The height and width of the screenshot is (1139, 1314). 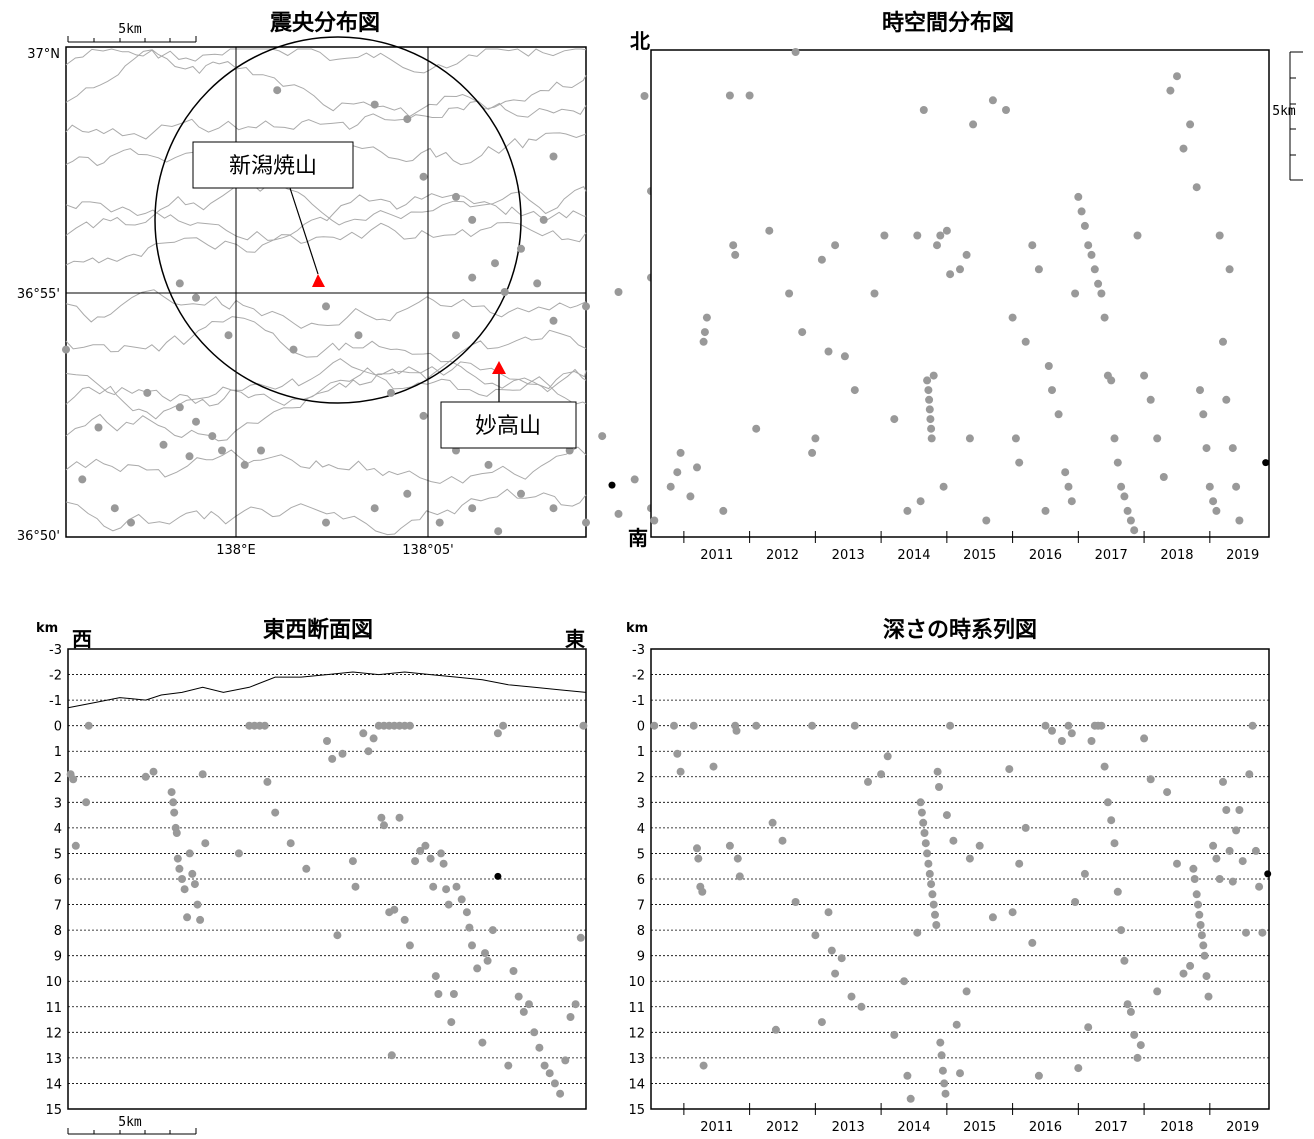 What do you see at coordinates (427, 550) in the screenshot?
I see `map-lon-tick: 138°05'` at bounding box center [427, 550].